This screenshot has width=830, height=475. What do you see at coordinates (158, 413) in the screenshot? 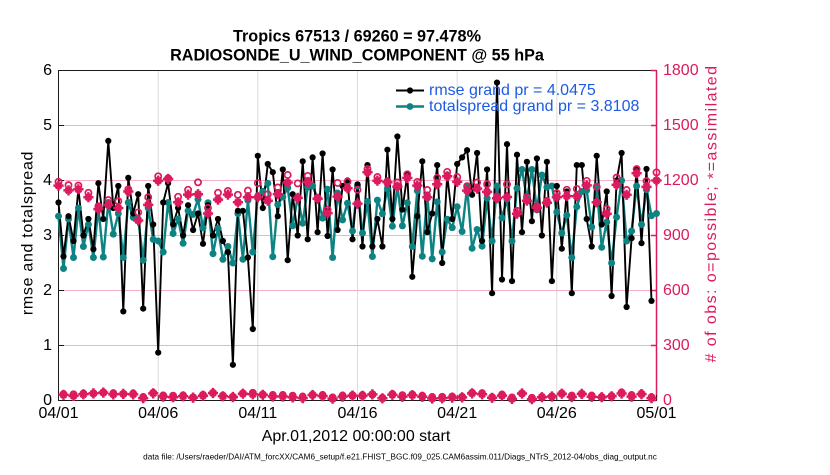
I see `svg-text: 04/06` at bounding box center [158, 413].